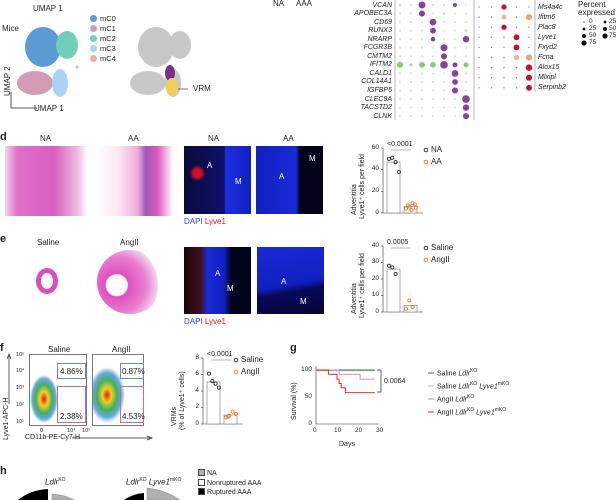 This screenshot has height=500, width=616. What do you see at coordinates (197, 373) in the screenshot?
I see `y-tick-label: 6` at bounding box center [197, 373].